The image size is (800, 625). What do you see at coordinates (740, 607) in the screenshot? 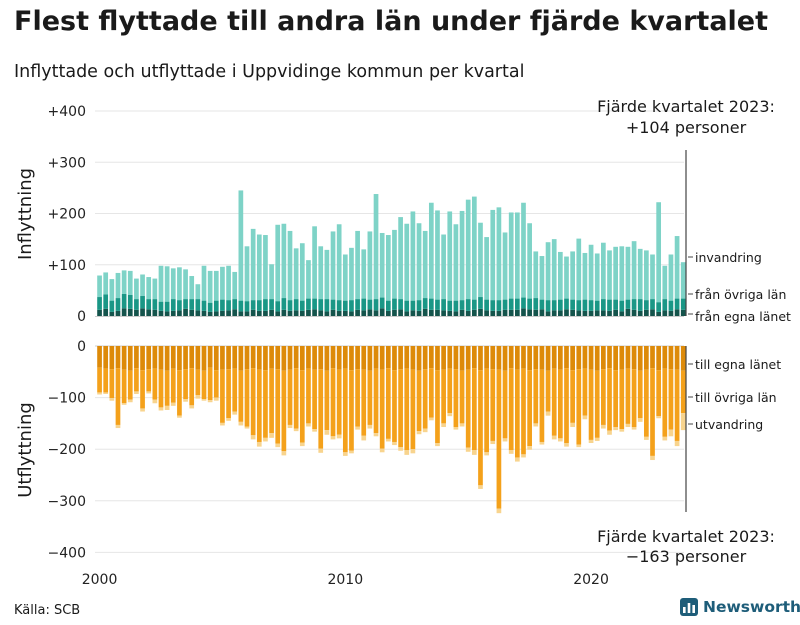
I see `brand-logo: Newsworthy` at bounding box center [740, 607].